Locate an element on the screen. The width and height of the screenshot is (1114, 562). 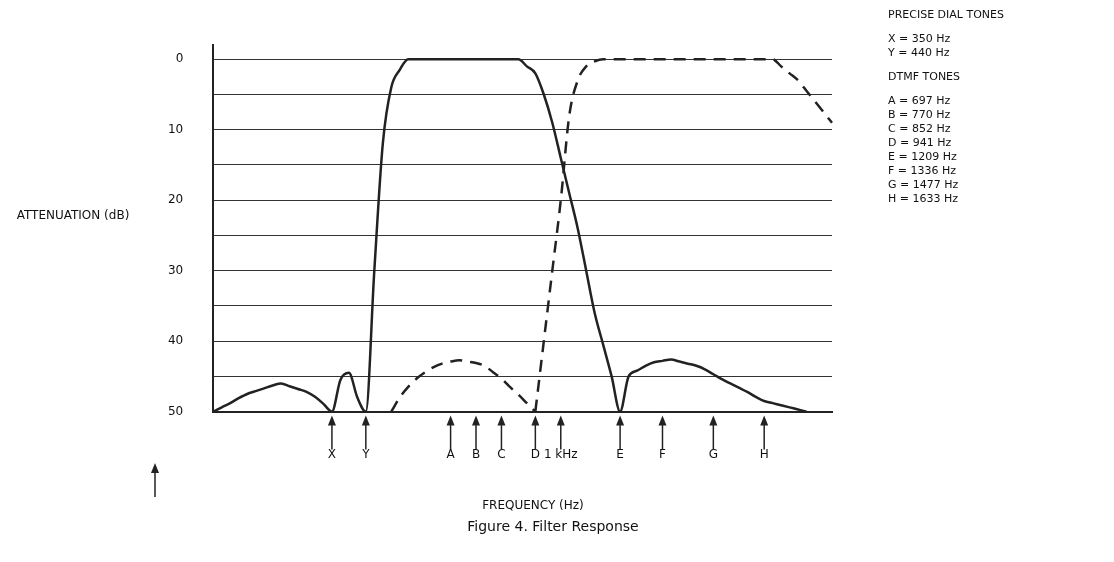
x-tick-label: A is located at coordinates (451, 453).